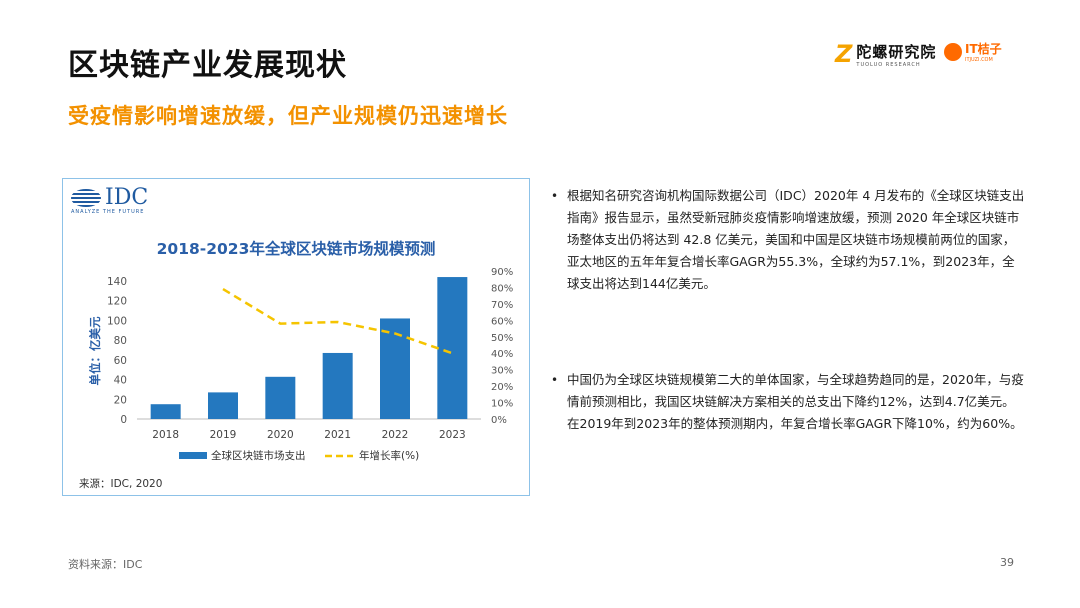  I want to click on globe-icon, so click(86, 197).